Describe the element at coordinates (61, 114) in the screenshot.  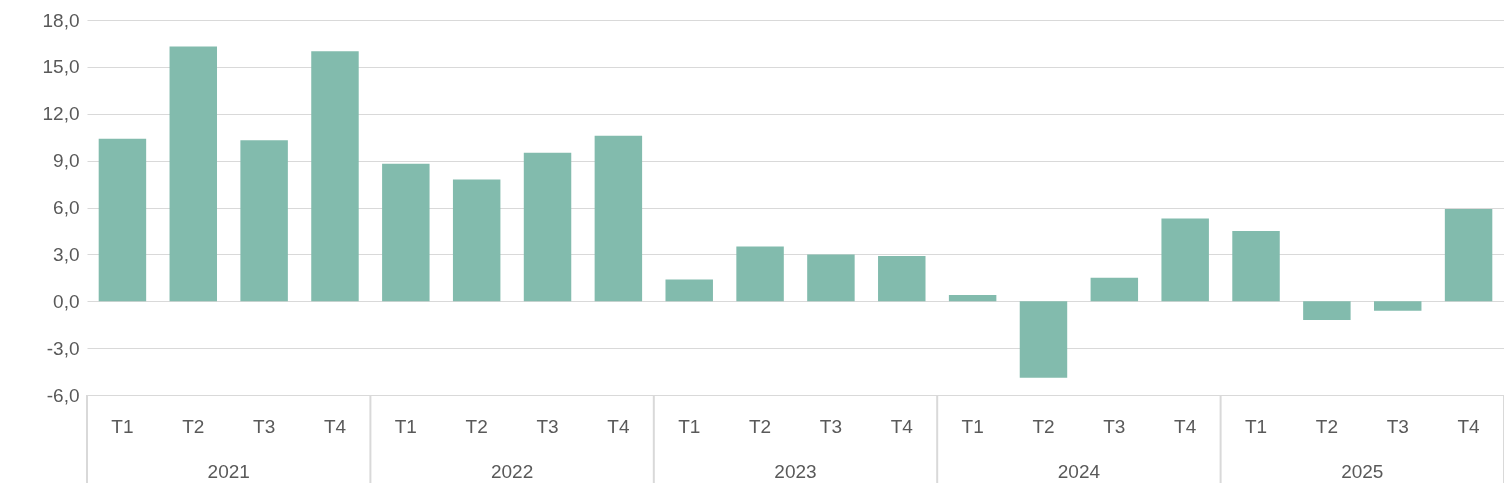
I see `y-tick-label: 12,0` at that location.